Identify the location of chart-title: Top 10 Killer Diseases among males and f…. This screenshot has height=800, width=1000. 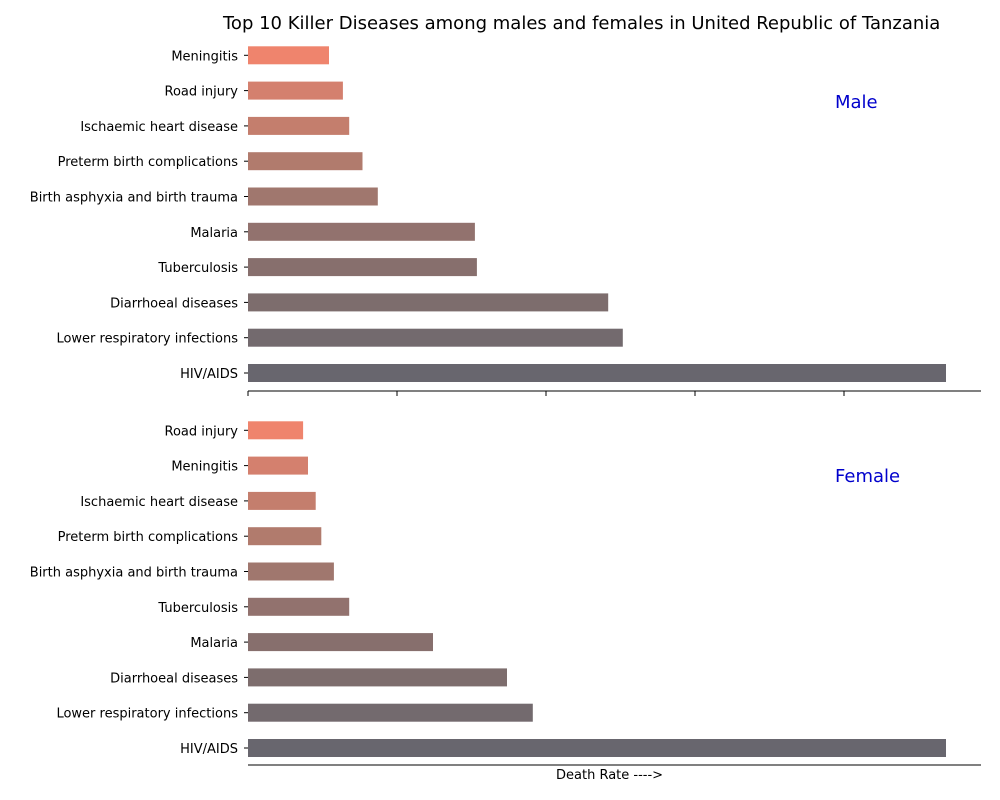
(582, 23).